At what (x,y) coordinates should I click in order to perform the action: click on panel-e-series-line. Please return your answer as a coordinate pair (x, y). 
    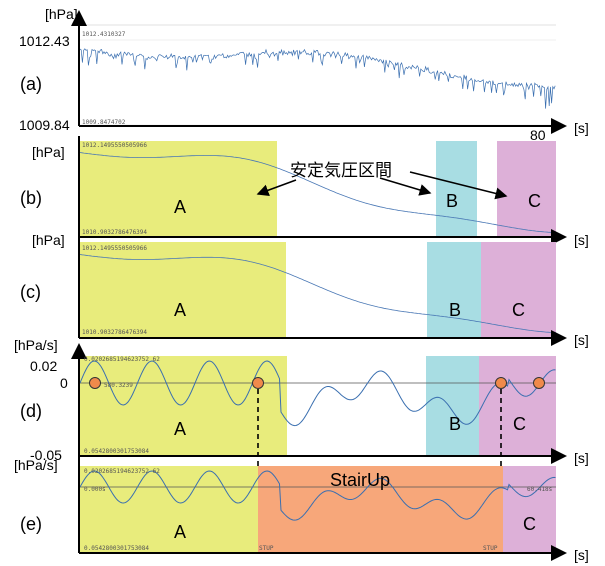
    Looking at the image, I should click on (317, 495).